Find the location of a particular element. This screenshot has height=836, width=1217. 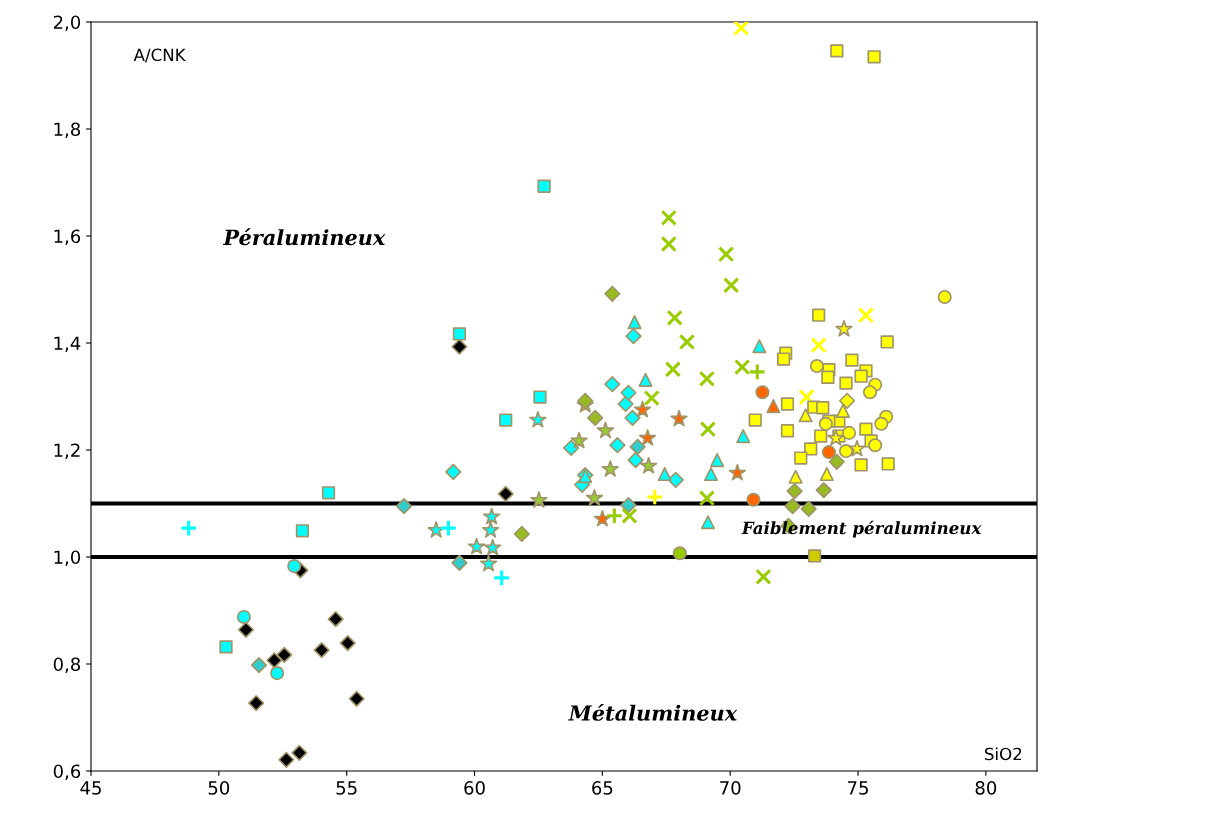

y-tick-label: 1,2 is located at coordinates (67, 451).